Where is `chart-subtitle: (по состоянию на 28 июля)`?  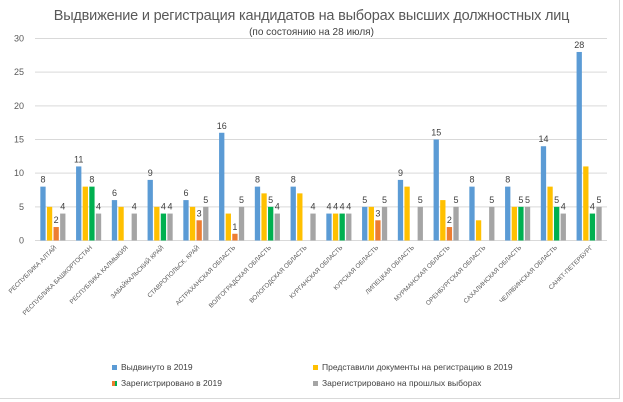 chart-subtitle: (по состоянию на 28 июля) is located at coordinates (311, 32).